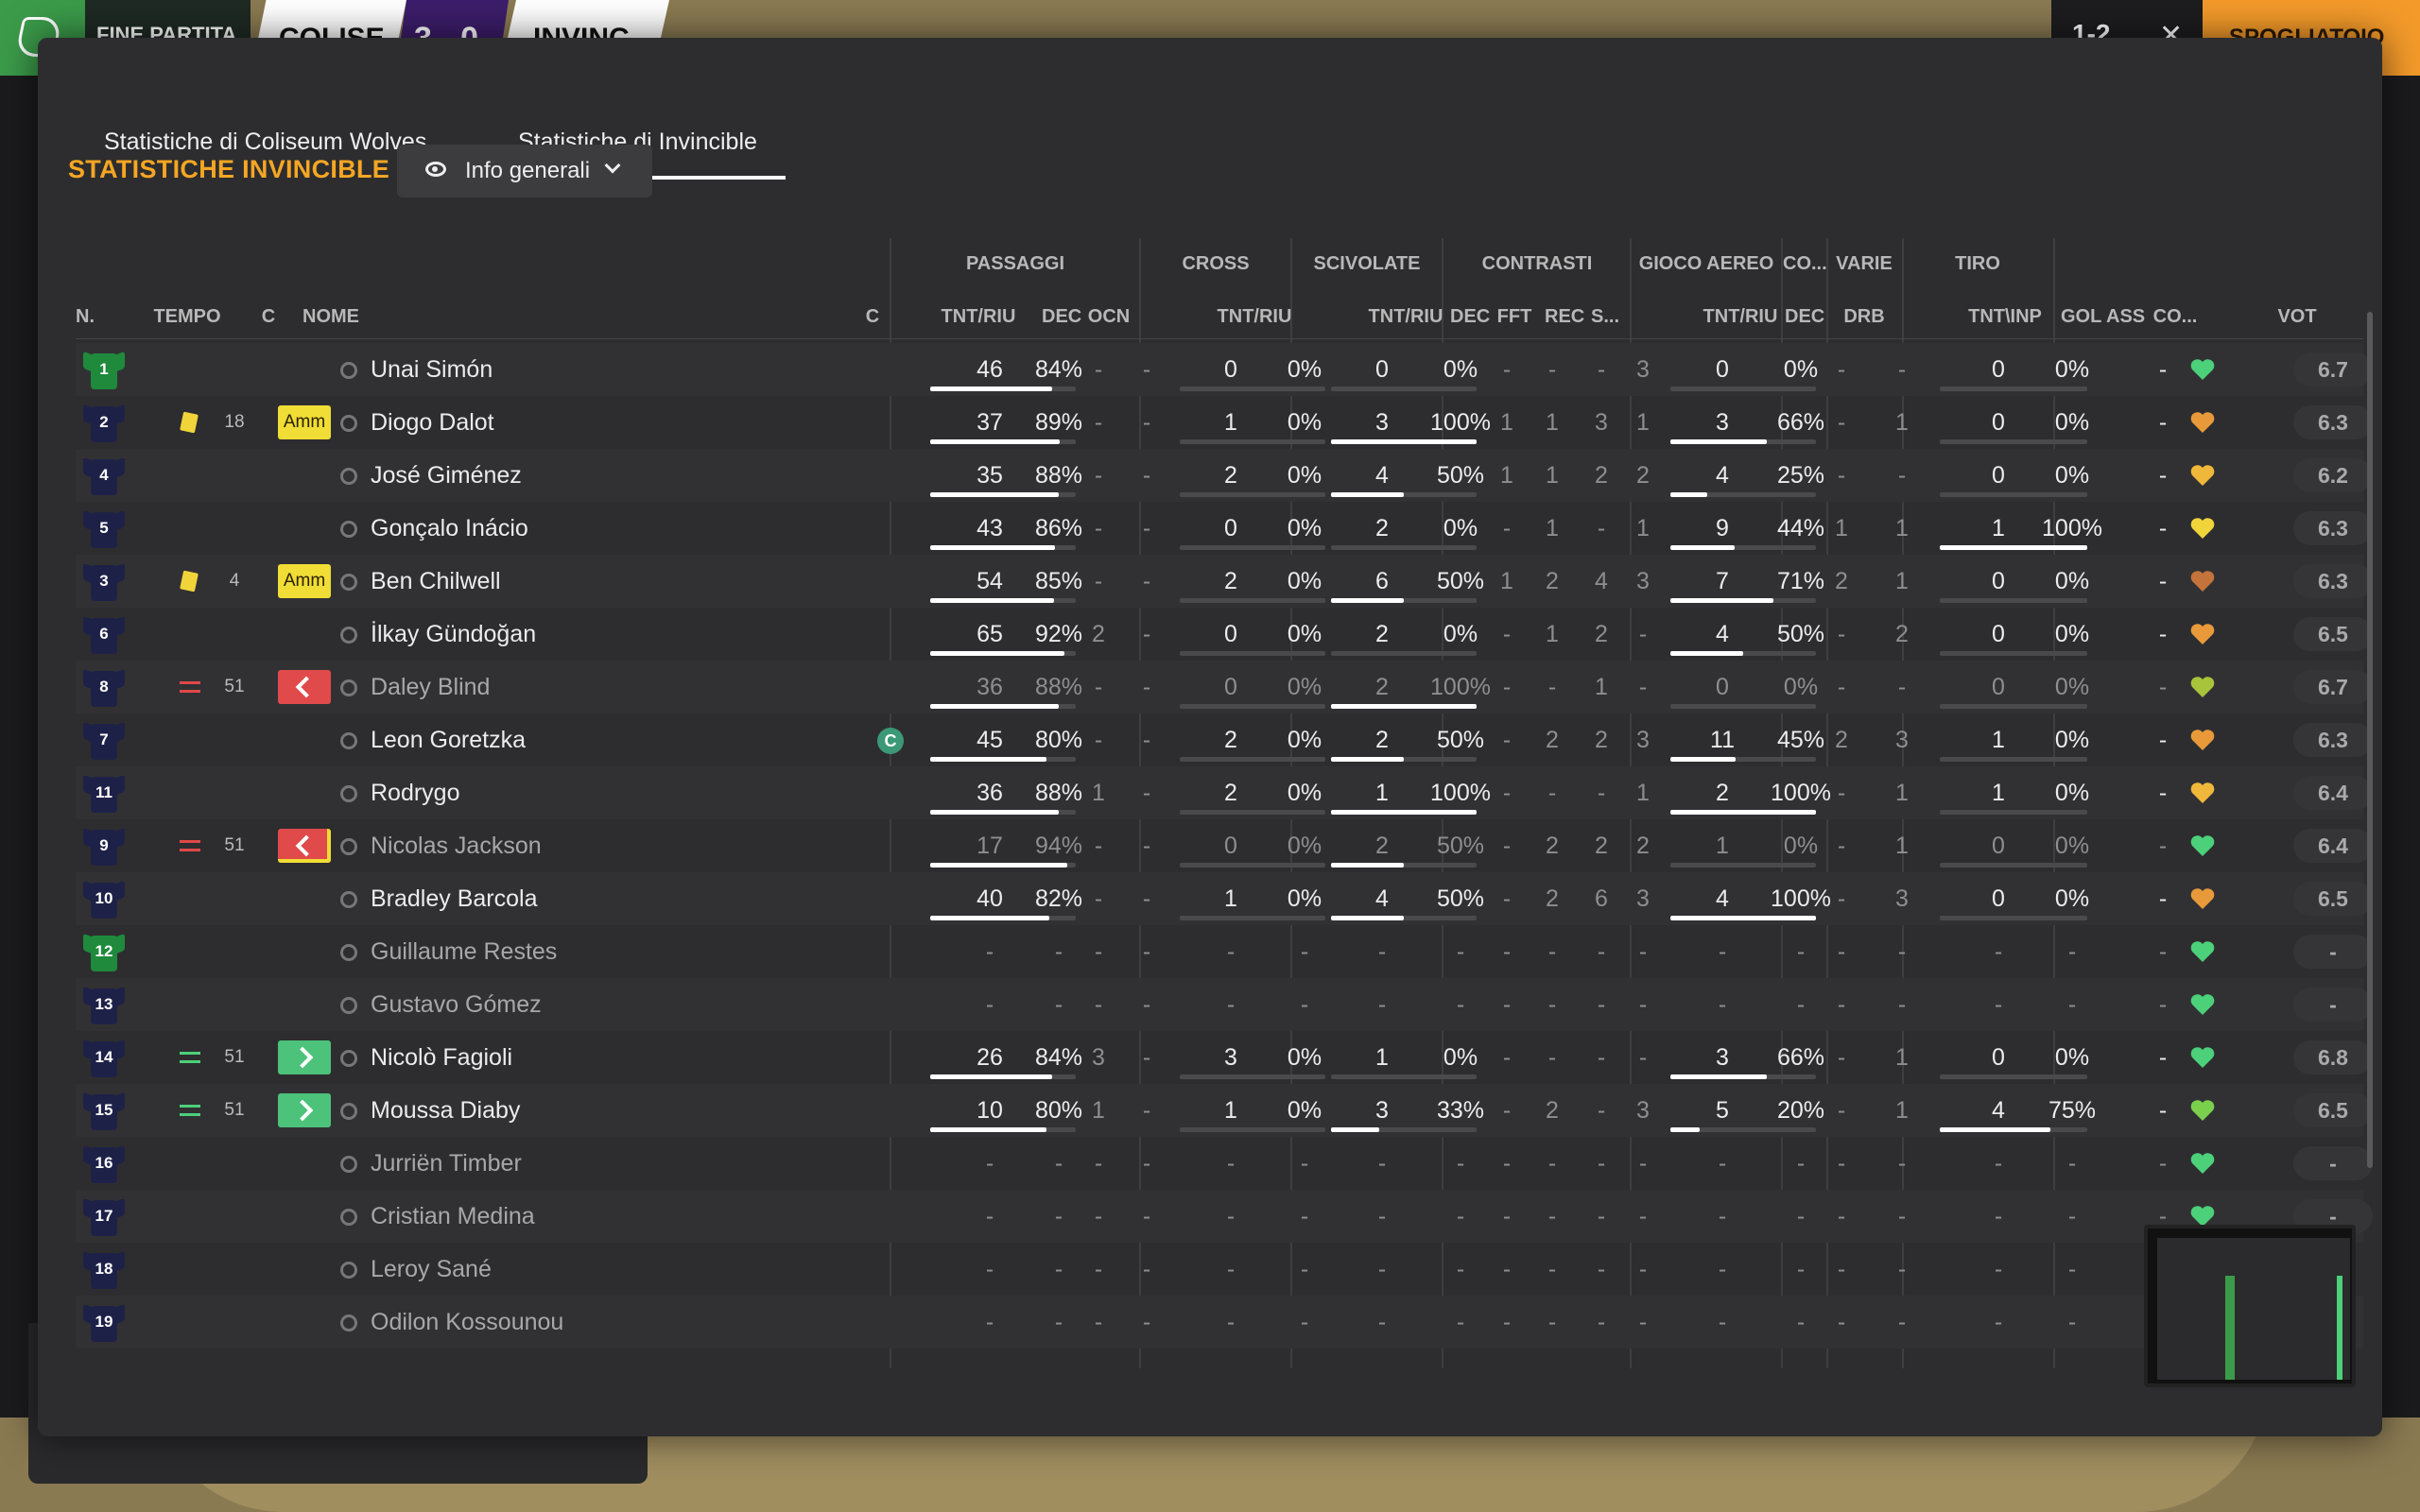  Describe the element at coordinates (1805, 316) in the screenshot. I see `column-header-co-dec: DEC` at that location.